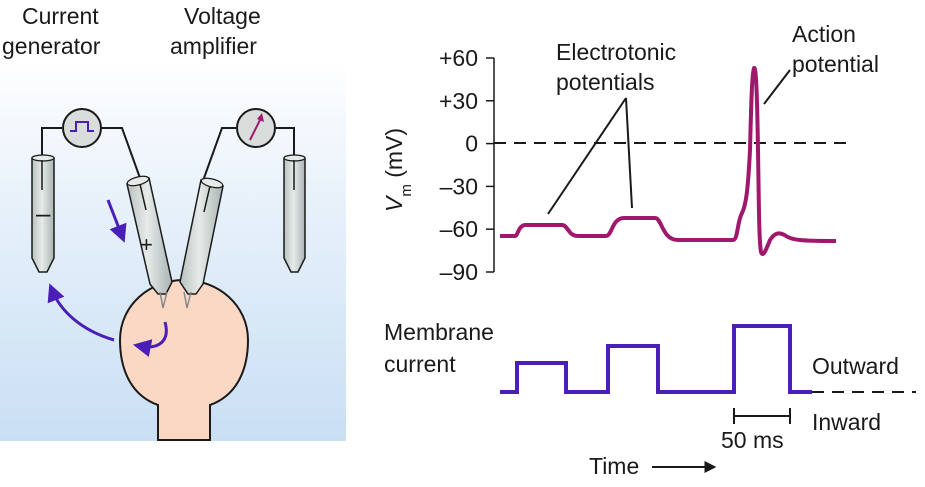  I want to click on meter-needle-icon, so click(255, 129).